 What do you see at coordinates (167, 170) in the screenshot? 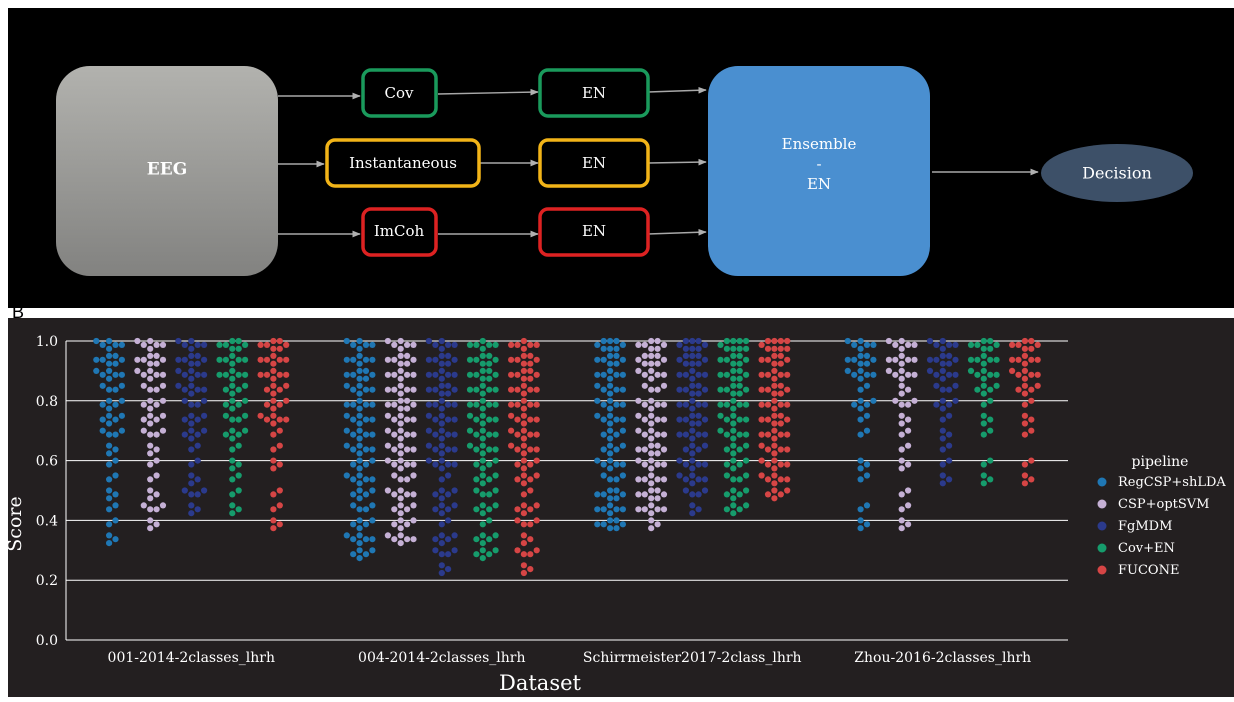
I see `eeg-label: EEG` at bounding box center [167, 170].